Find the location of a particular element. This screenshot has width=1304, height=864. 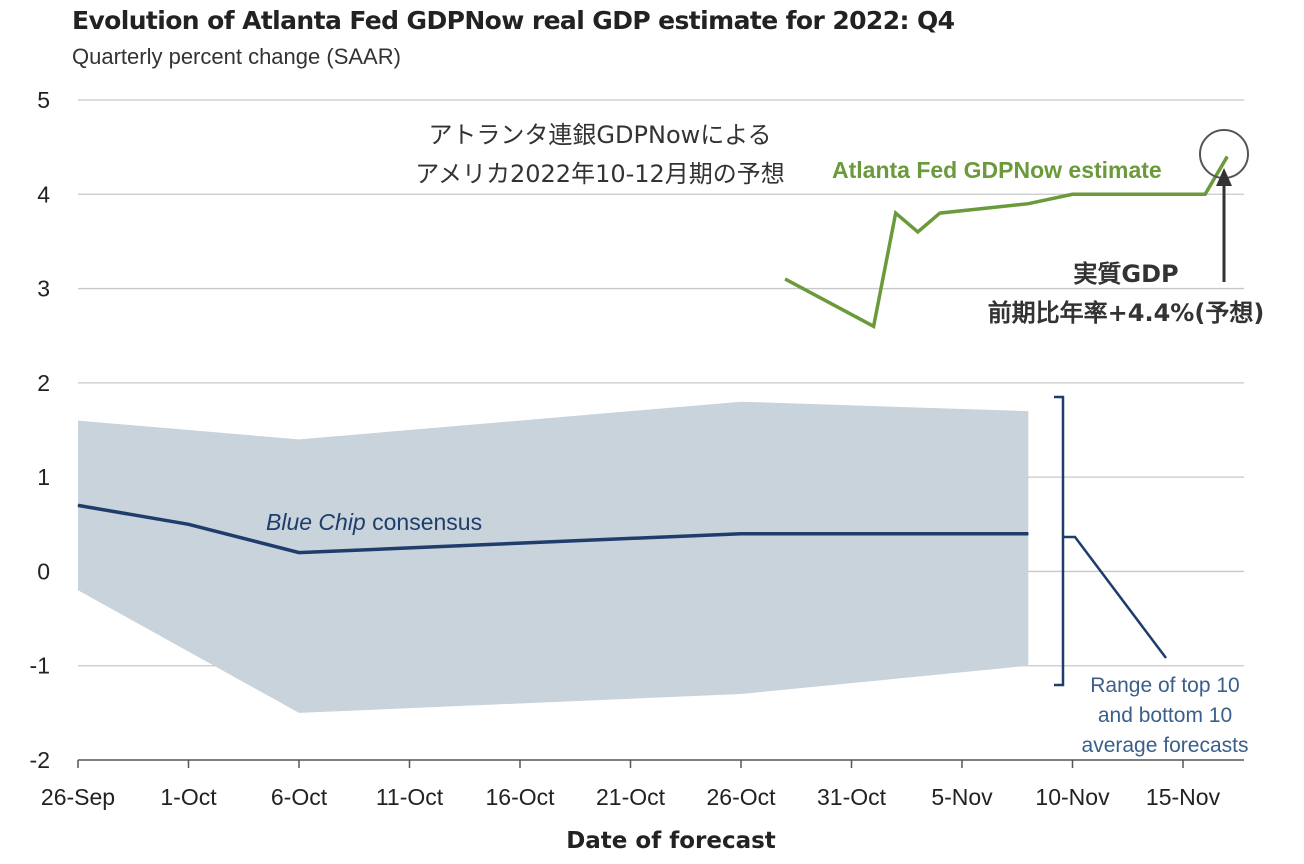

x-tick-label: 1-Oct is located at coordinates (188, 797).